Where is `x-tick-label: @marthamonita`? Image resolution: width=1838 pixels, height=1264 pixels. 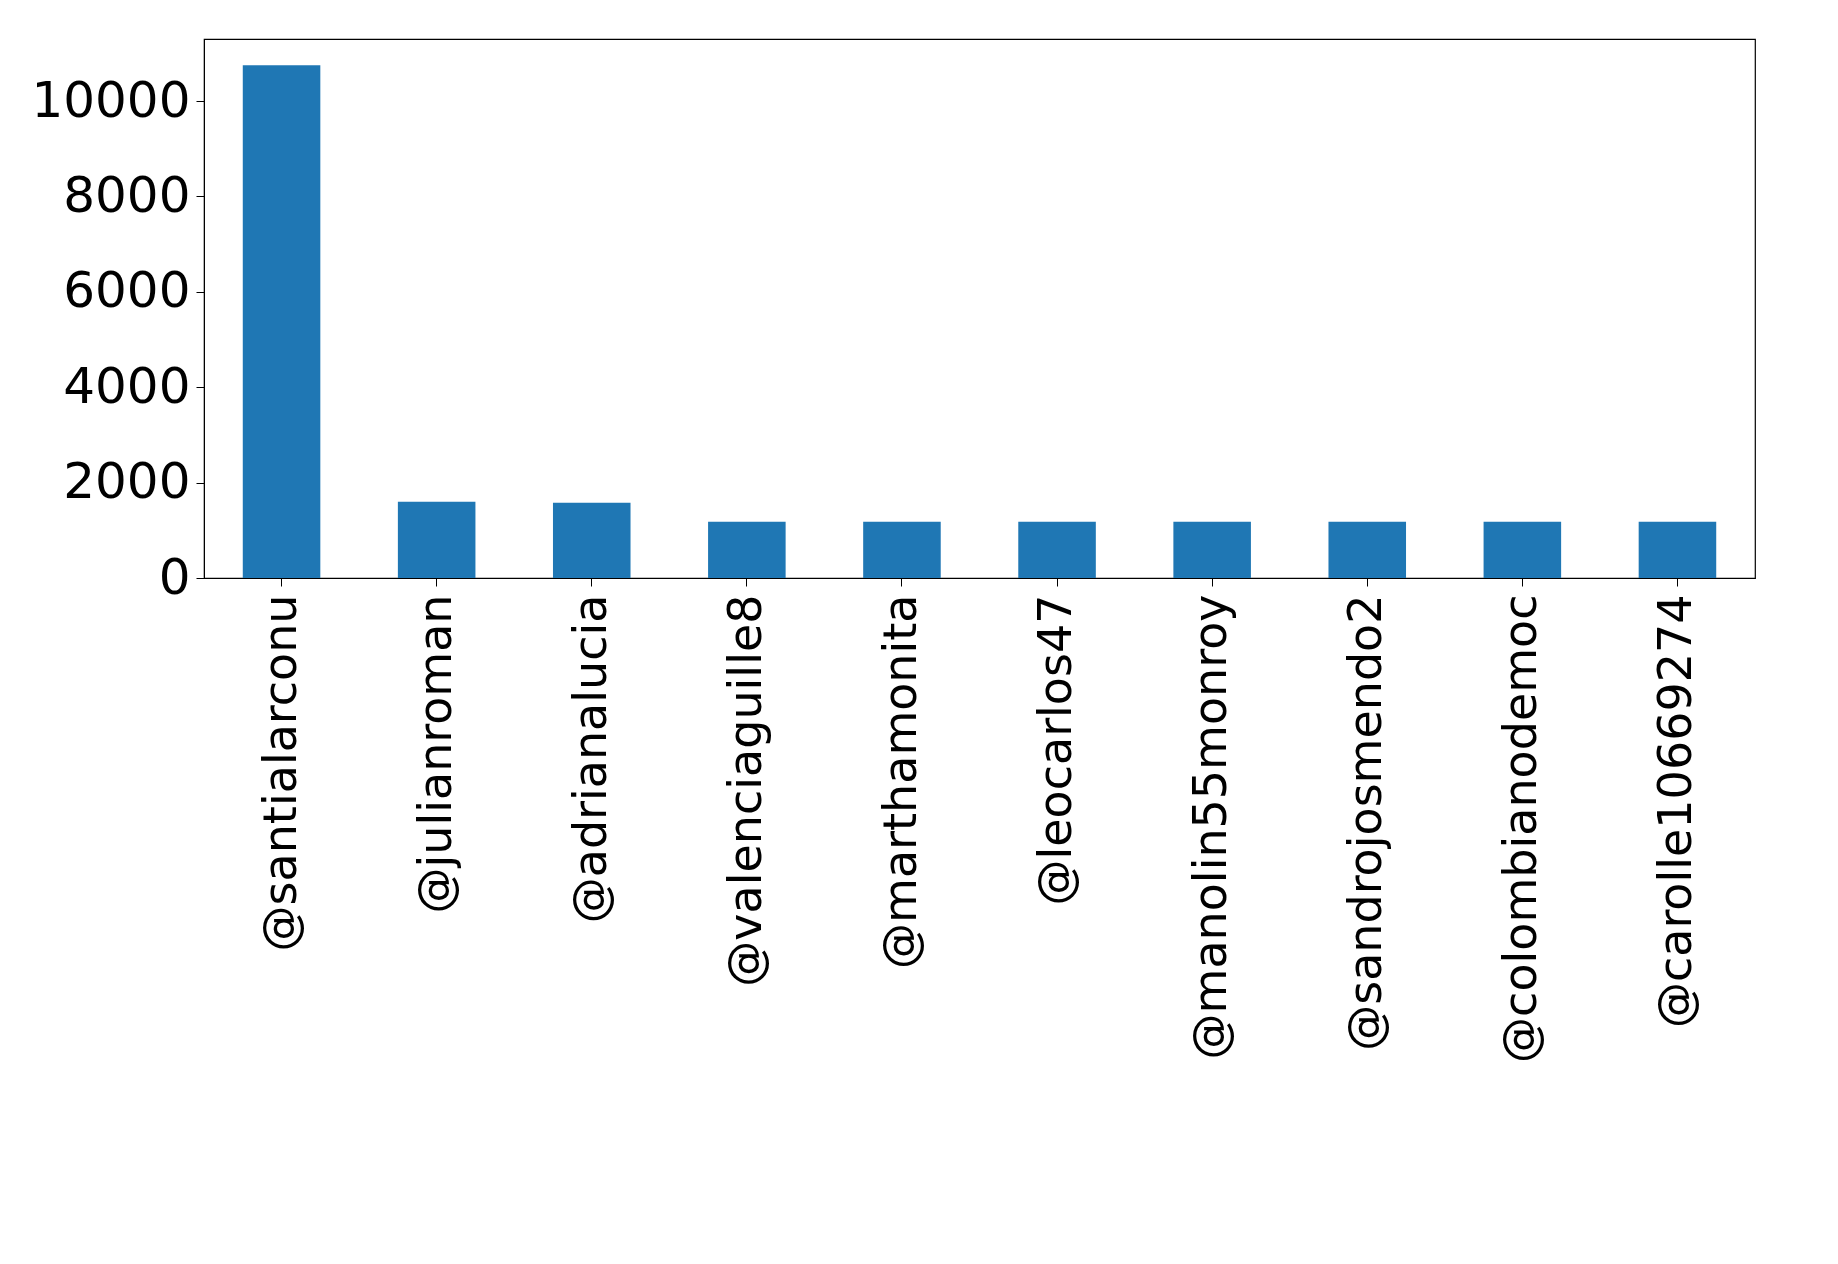
x-tick-label: @marthamonita is located at coordinates (899, 781).